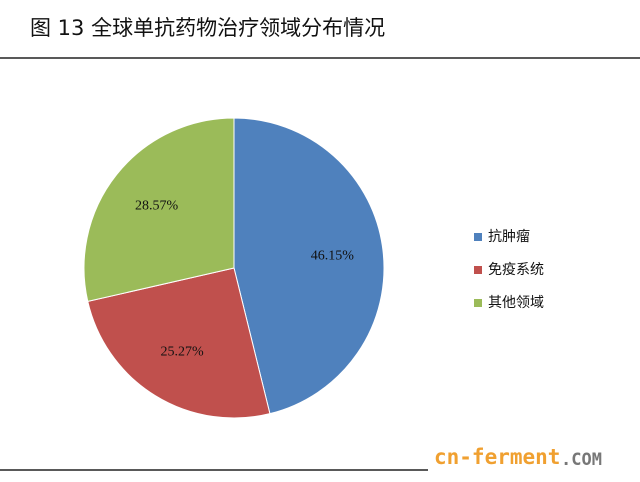  What do you see at coordinates (497, 457) in the screenshot?
I see `watermark-site: cn-ferment` at bounding box center [497, 457].